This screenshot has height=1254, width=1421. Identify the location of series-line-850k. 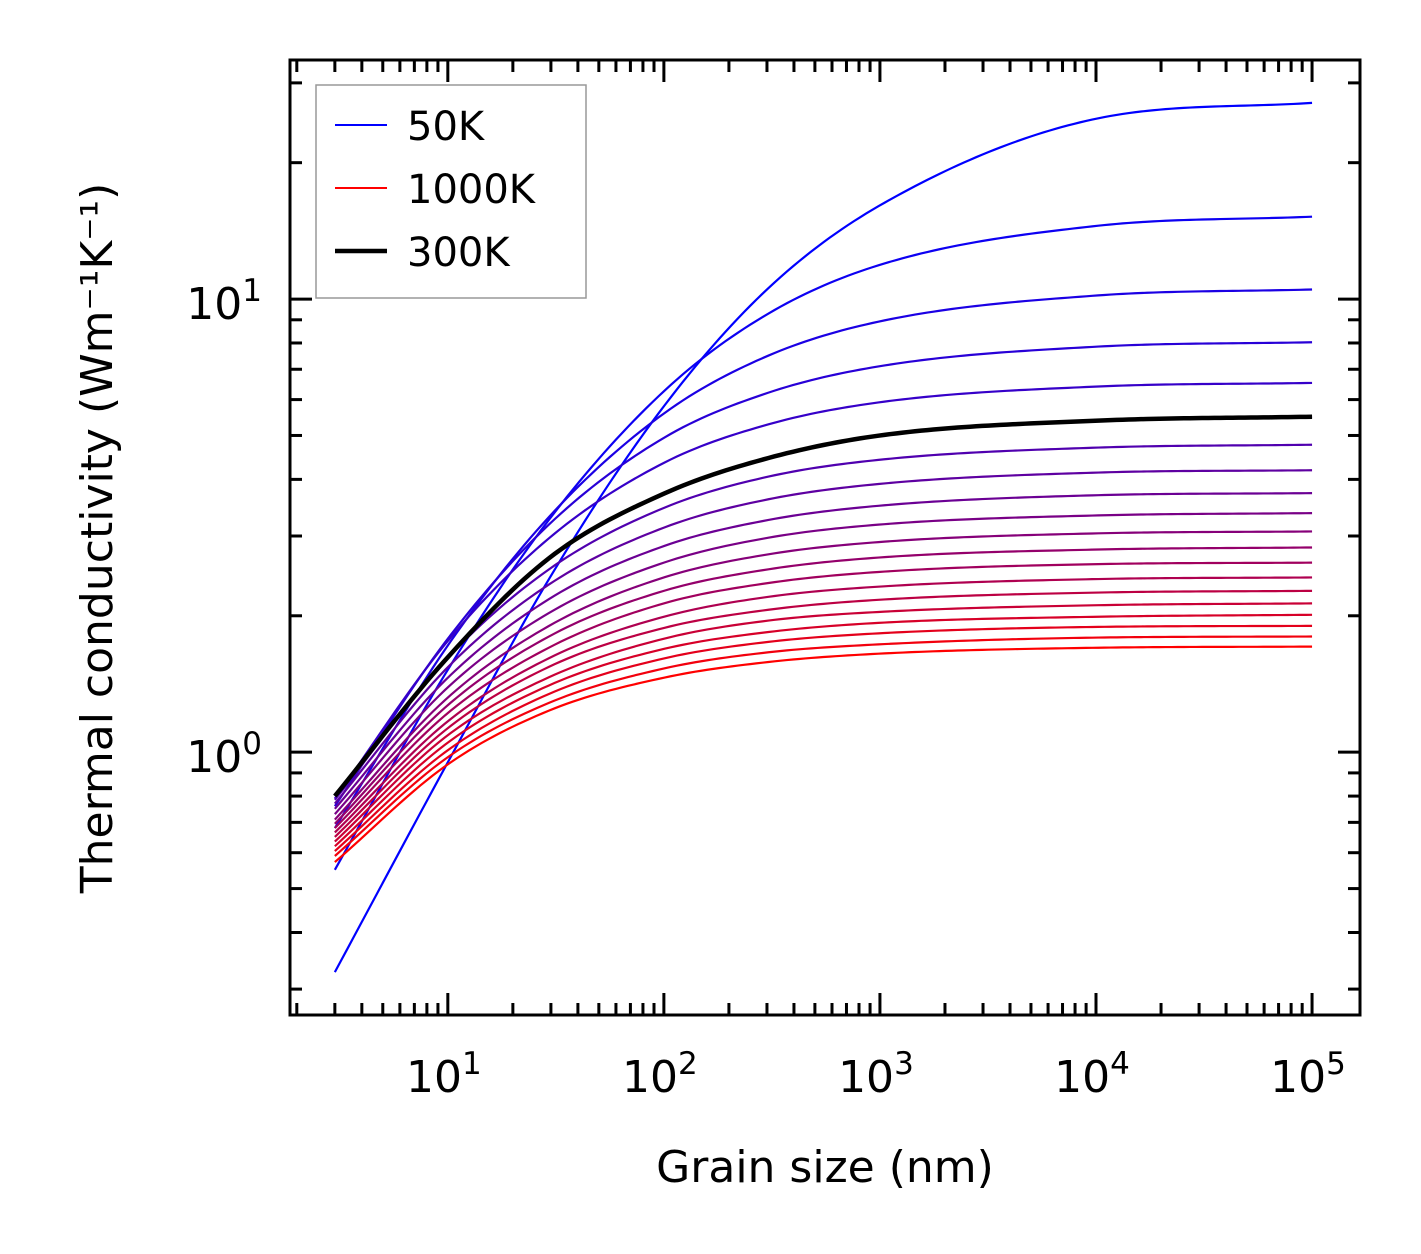
(823, 730).